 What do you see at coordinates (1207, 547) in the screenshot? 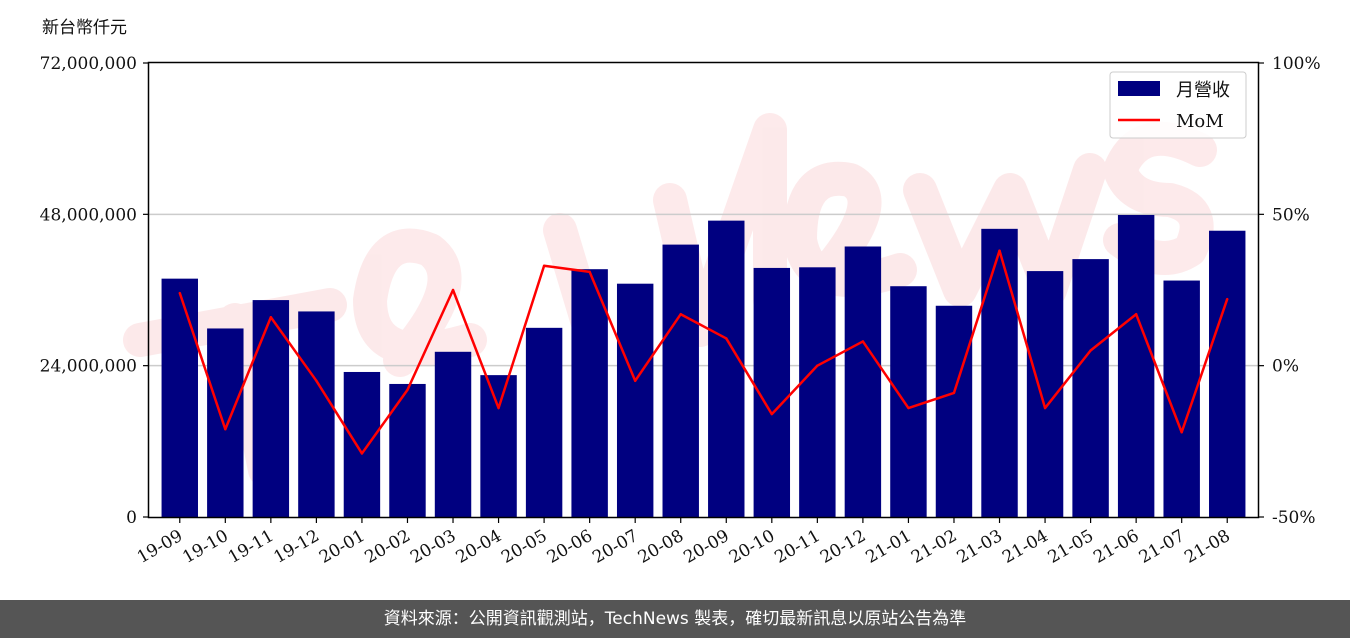
I see `x-tick-label-21-08: 21-08` at bounding box center [1207, 547].